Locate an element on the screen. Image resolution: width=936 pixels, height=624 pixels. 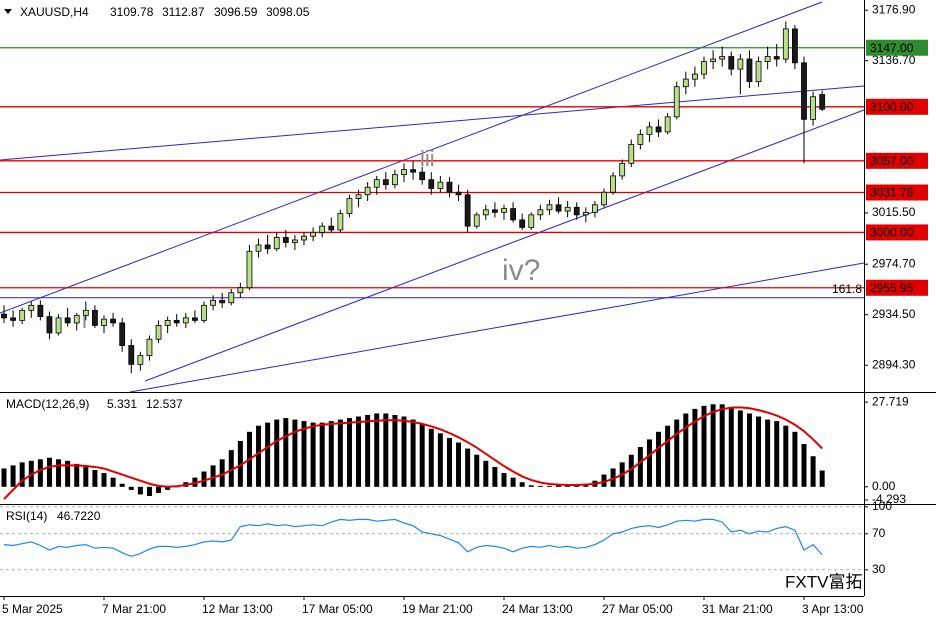
wave-label: iv? is located at coordinates (521, 270).